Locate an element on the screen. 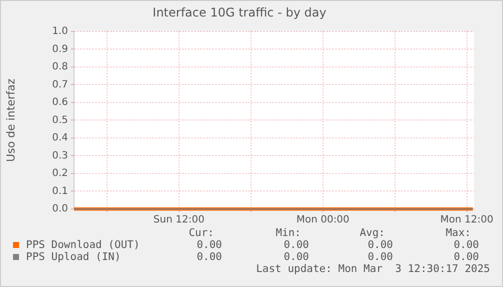 This screenshot has height=287, width=503. y-tick-label: 0.2 is located at coordinates (60, 174).